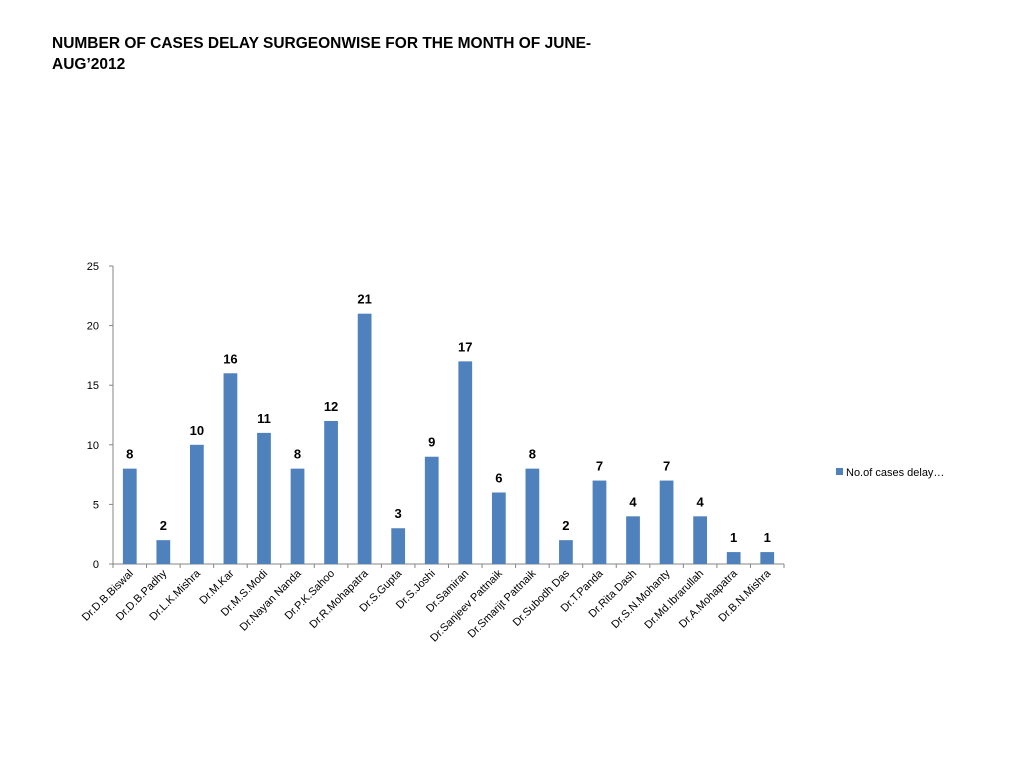  I want to click on data-label: 3, so click(398, 513).